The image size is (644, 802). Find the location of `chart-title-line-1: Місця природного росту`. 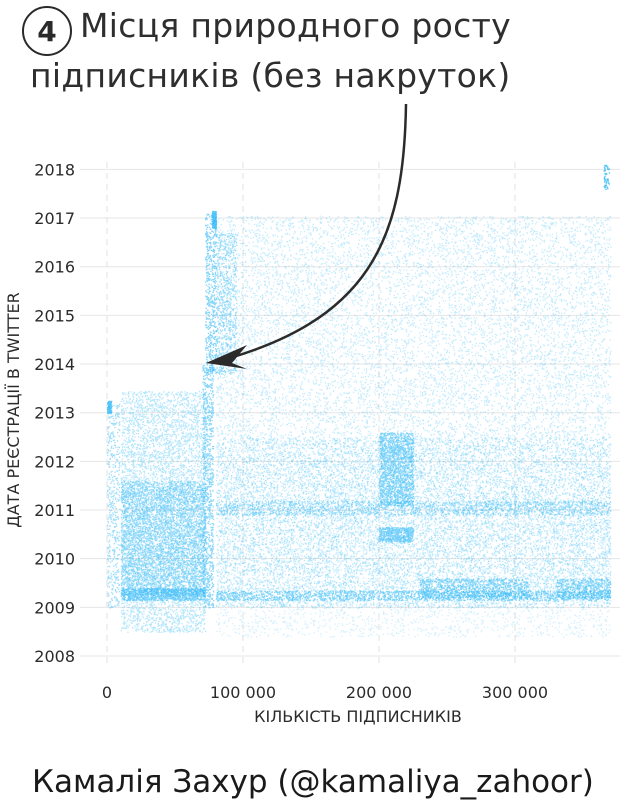

chart-title-line-1: Місця природного росту is located at coordinates (295, 25).